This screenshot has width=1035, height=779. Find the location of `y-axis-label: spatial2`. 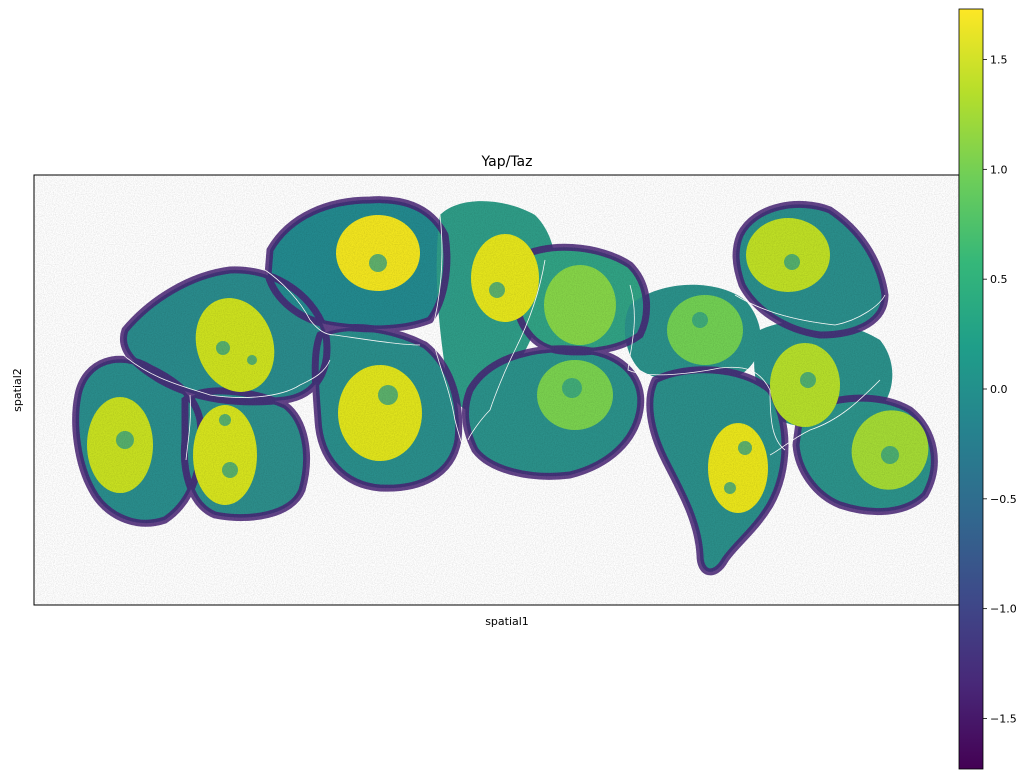

y-axis-label: spatial2 is located at coordinates (17, 390).